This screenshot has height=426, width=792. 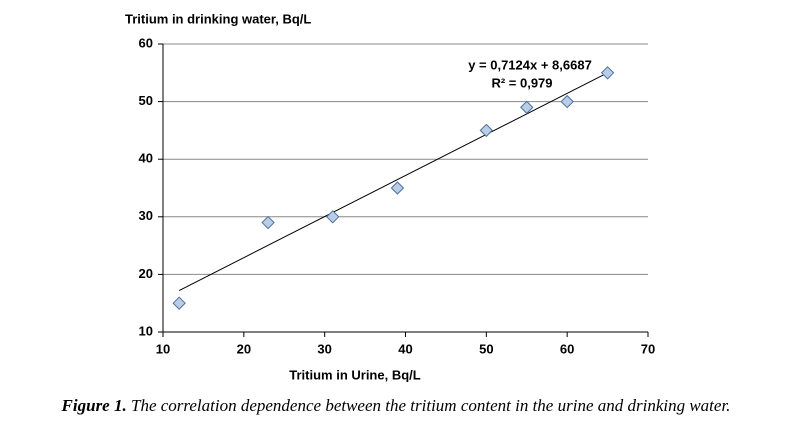 I want to click on x-tick-label: 10, so click(x=163, y=348).